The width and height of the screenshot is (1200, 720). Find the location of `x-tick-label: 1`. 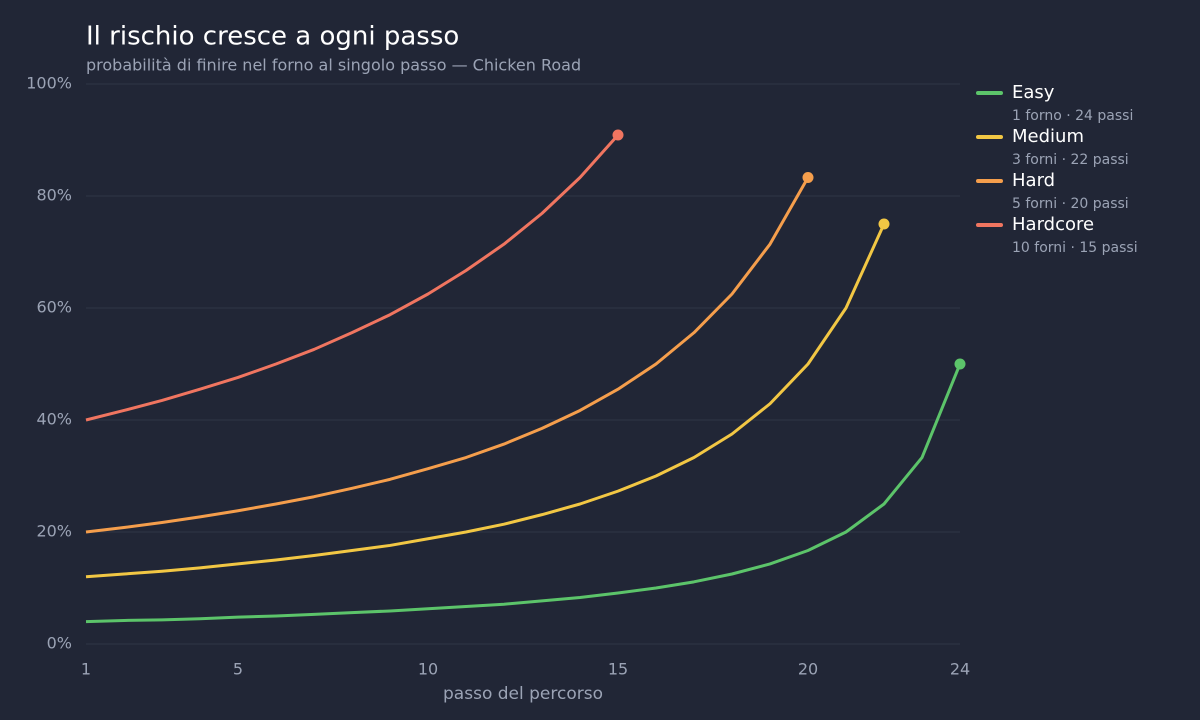

x-tick-label: 1 is located at coordinates (86, 669).